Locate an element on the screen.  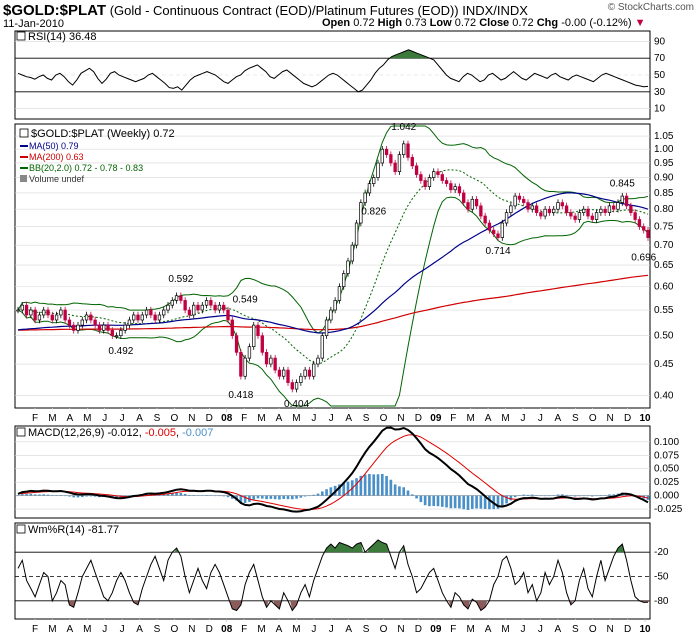
volume-swatch is located at coordinates (23, 178).